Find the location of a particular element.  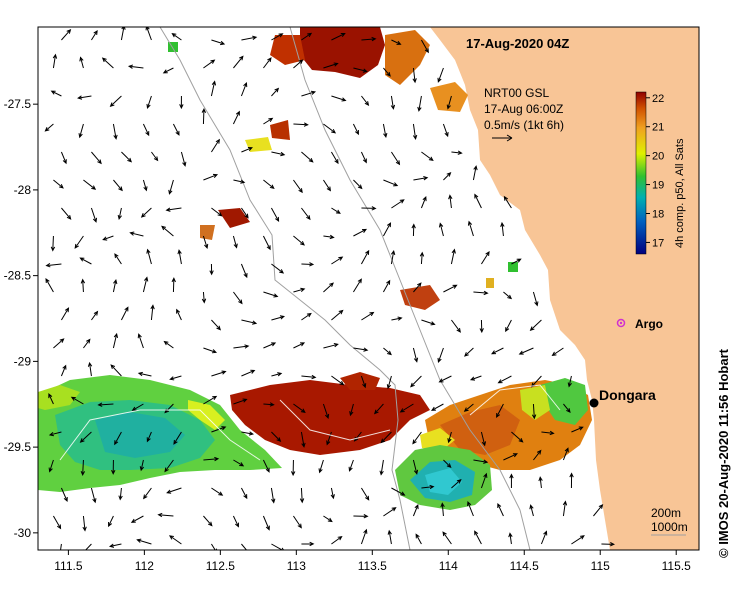

x-tick-label: 114.5 is located at coordinates (524, 566).